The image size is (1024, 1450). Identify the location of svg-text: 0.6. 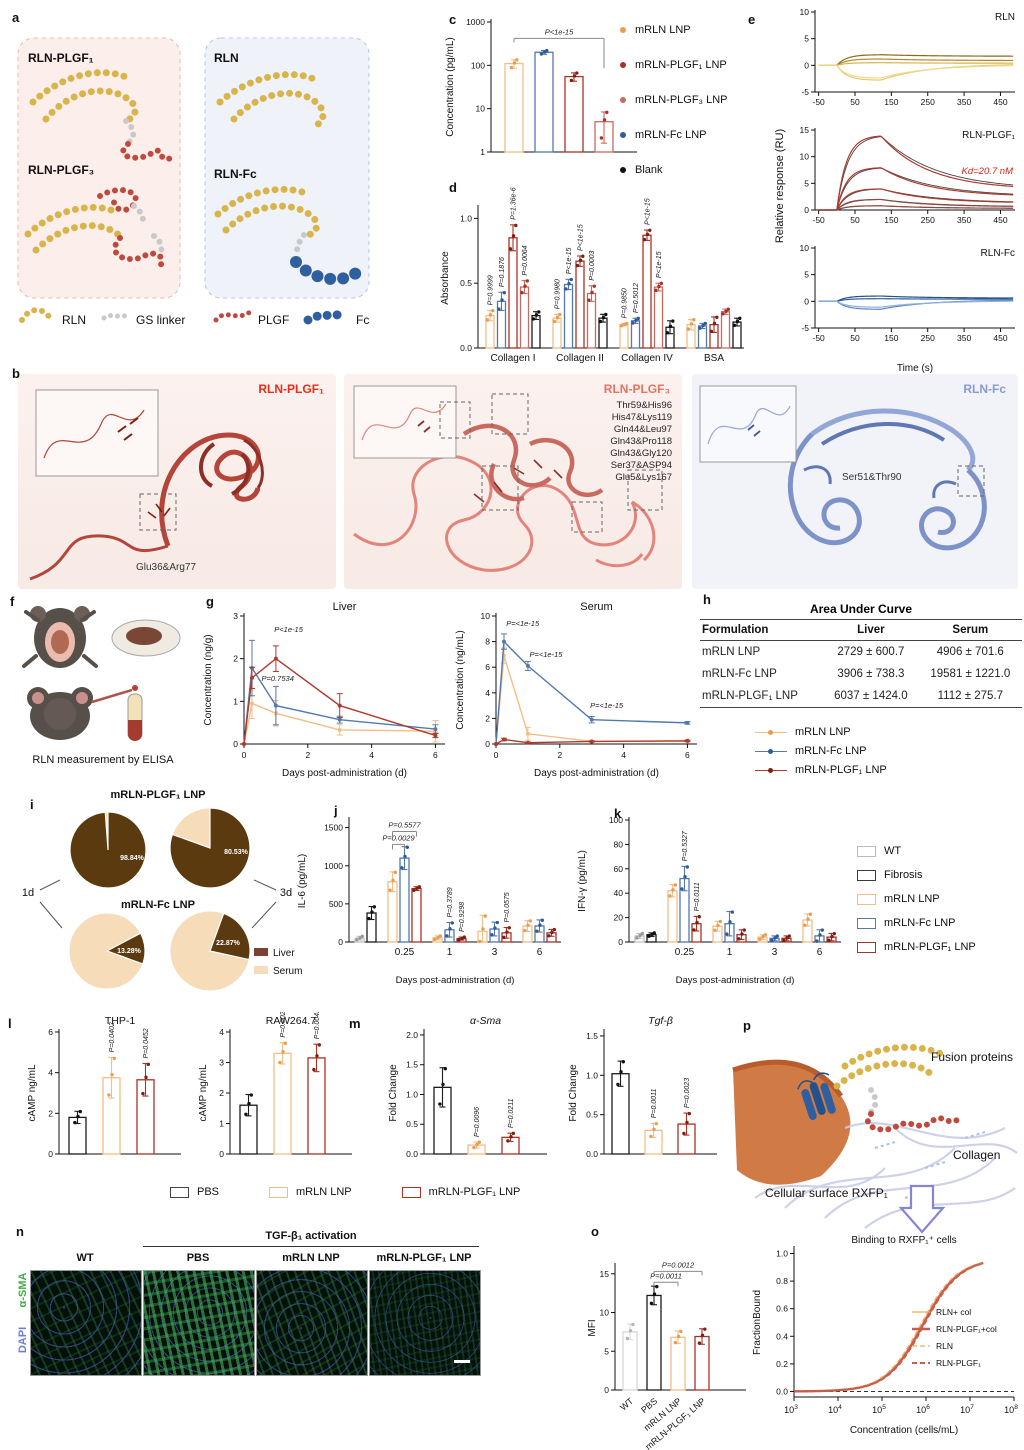
(782, 1309).